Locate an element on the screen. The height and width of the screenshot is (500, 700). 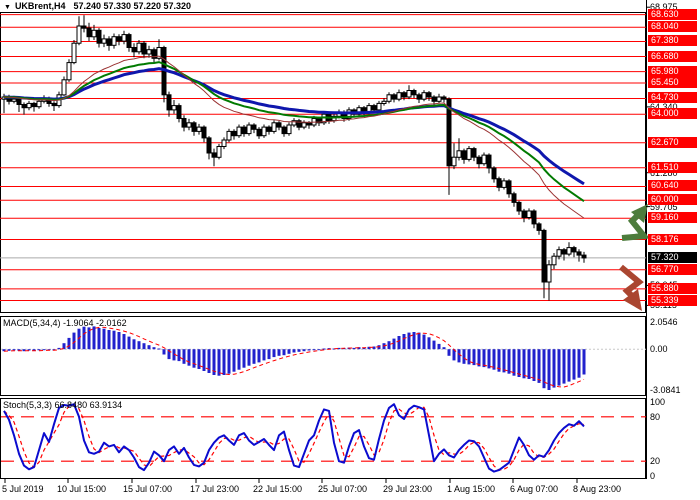
time-axis-label: 15 Jul 07:00 is located at coordinates (148, 489).